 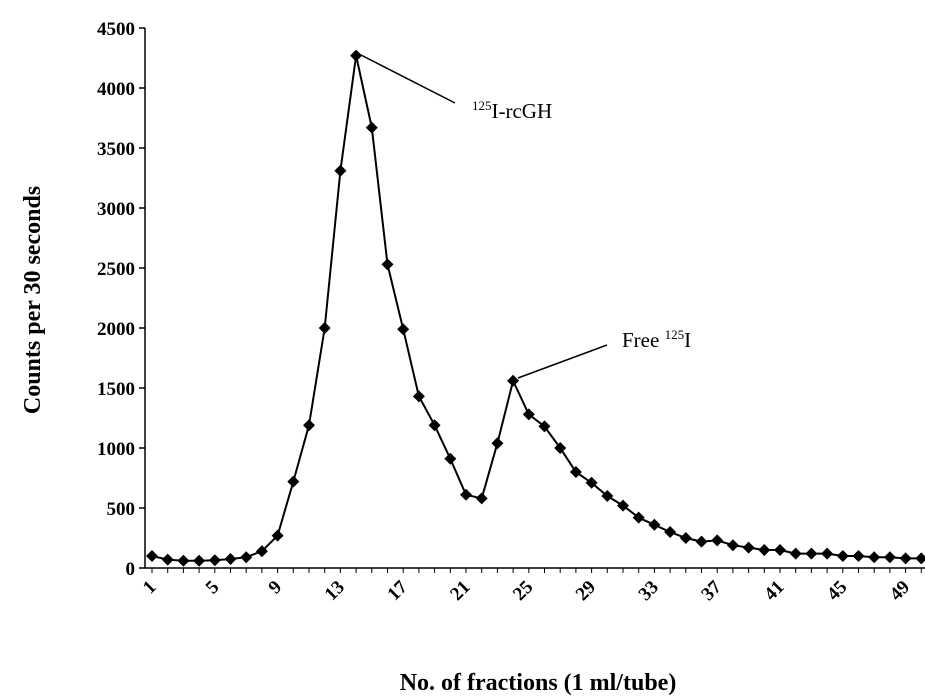 I want to click on x-tick-label: 29, so click(x=586, y=591).